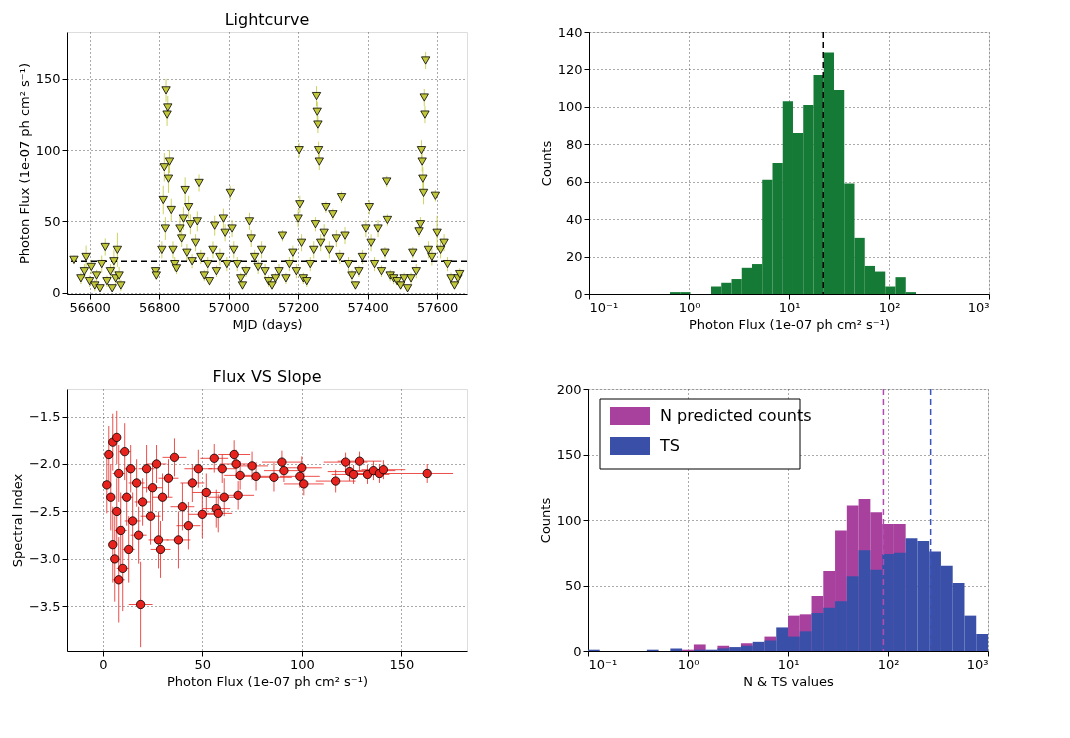  What do you see at coordinates (267, 324) in the screenshot?
I see `x-axis-title: MJD (days)` at bounding box center [267, 324].